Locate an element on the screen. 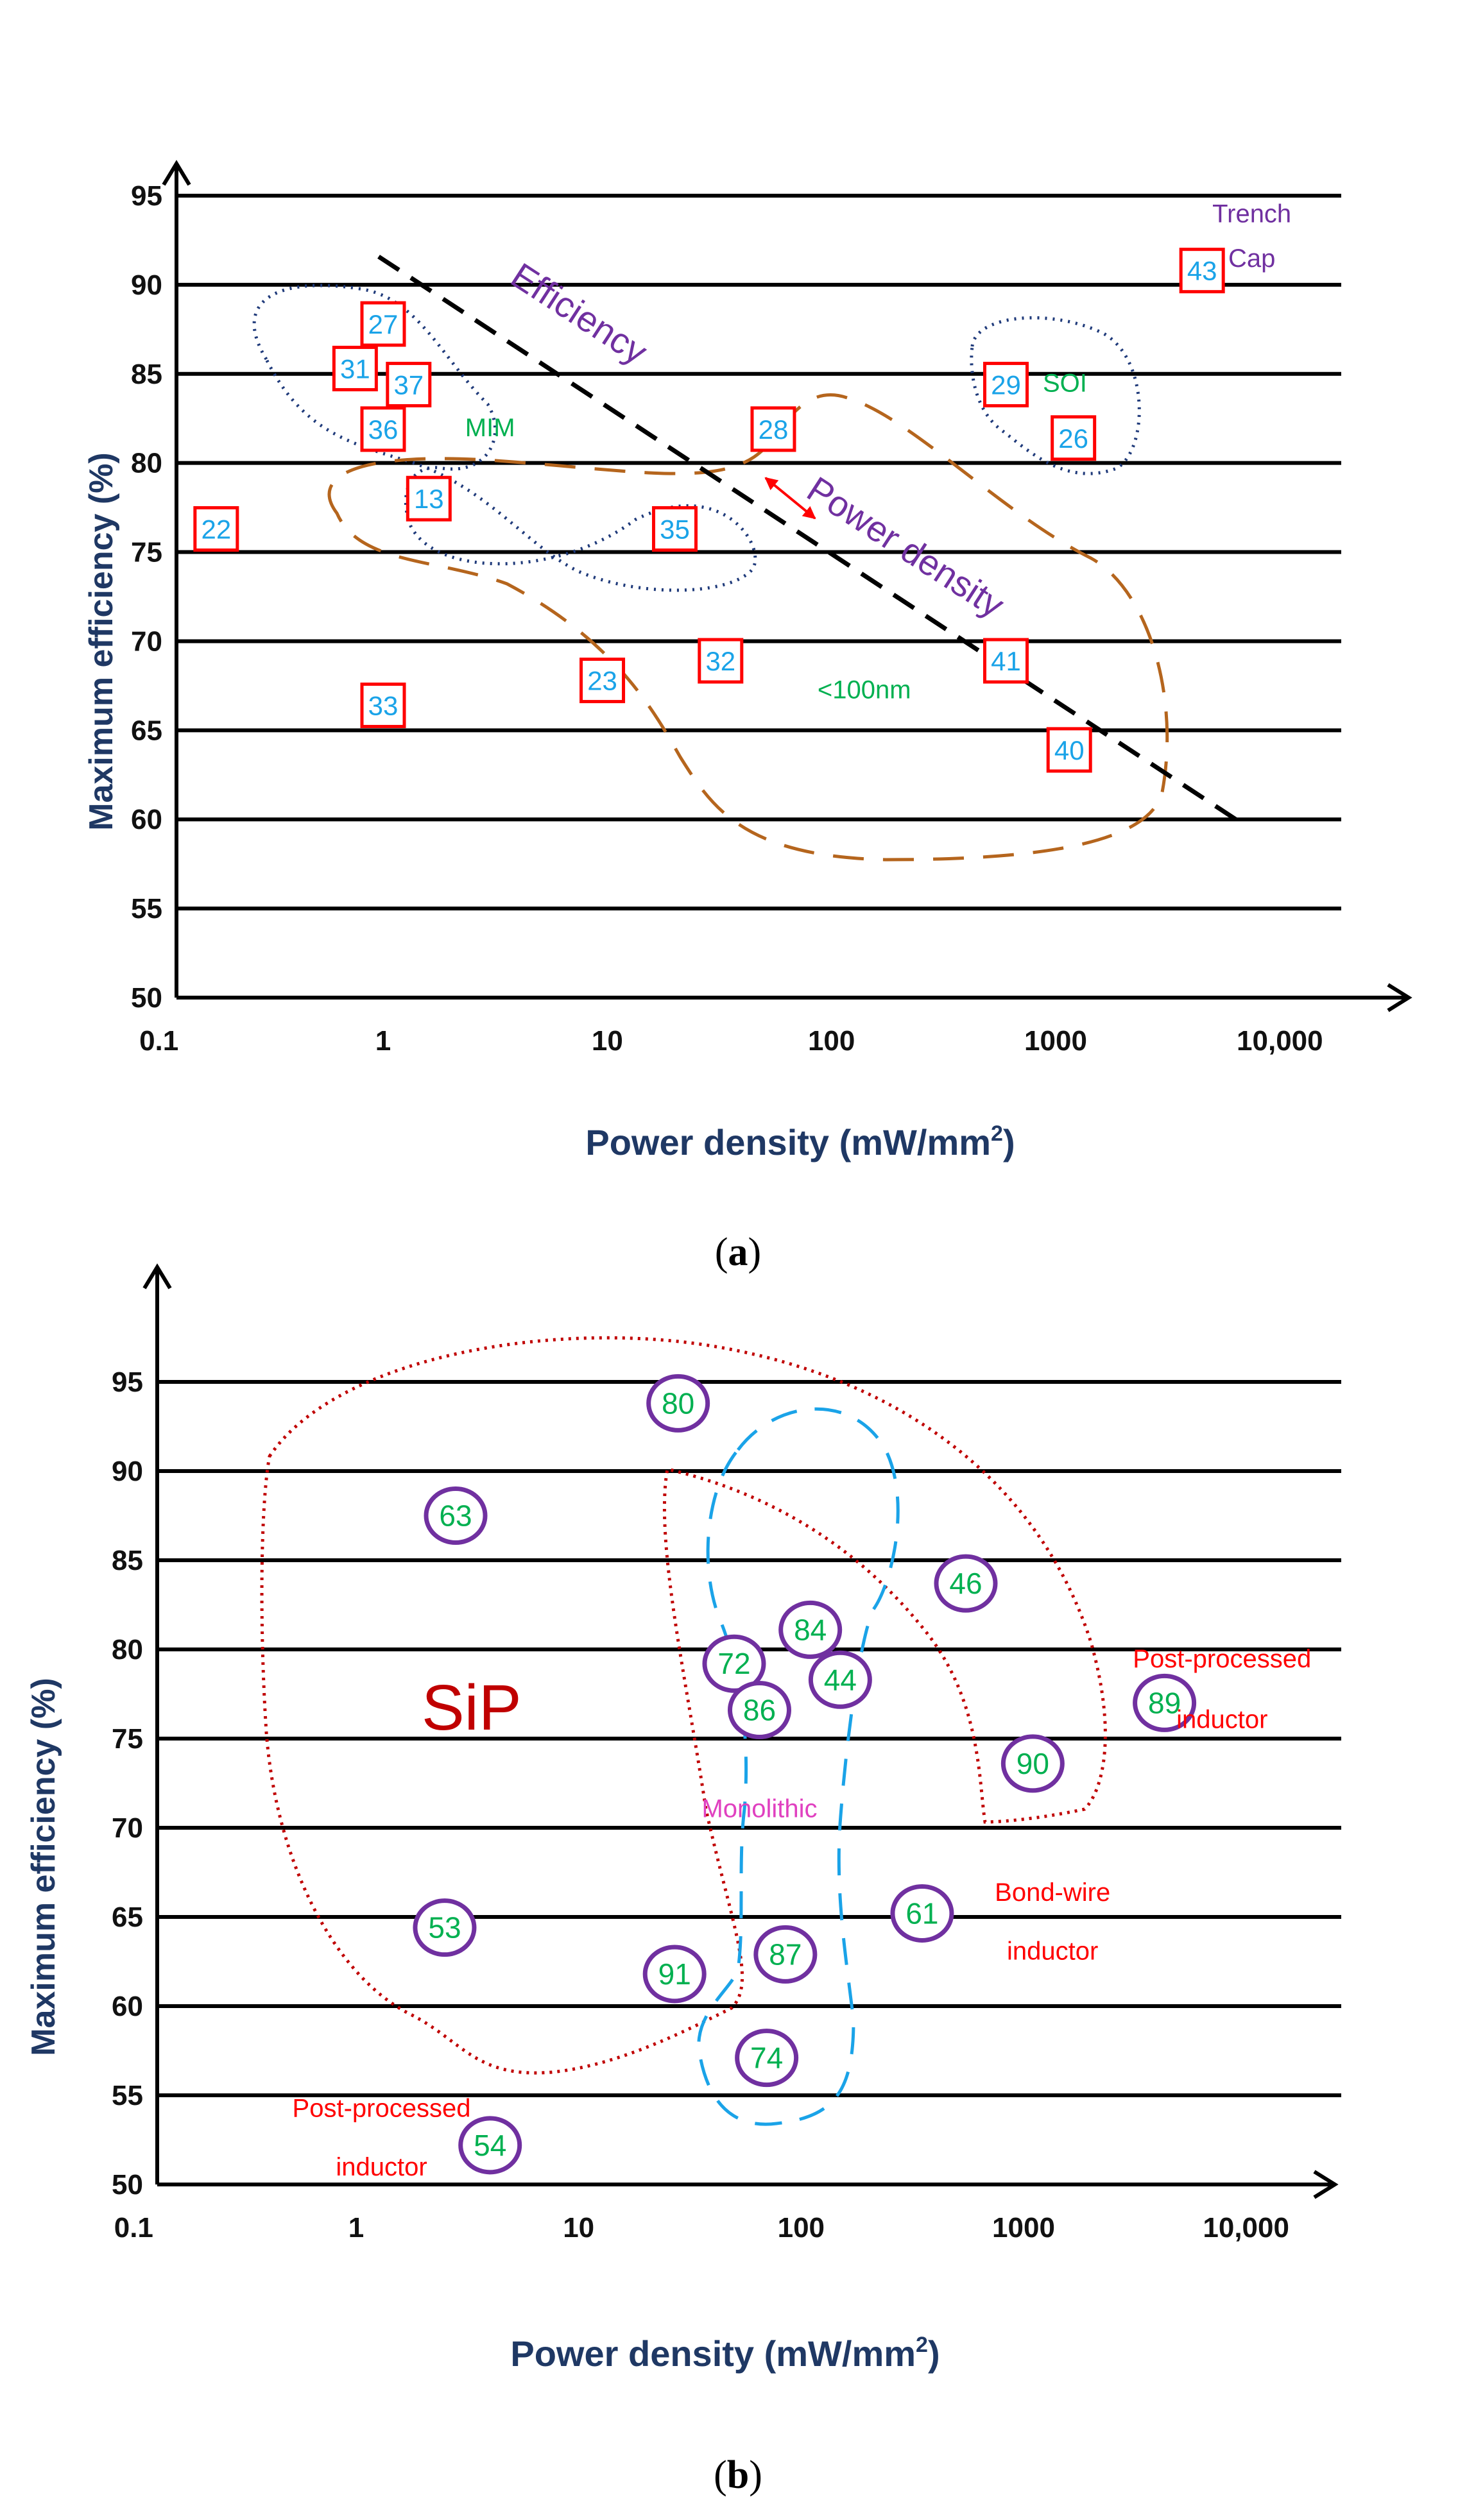  chart-a-annotation-trench: Trench is located at coordinates (1251, 214).